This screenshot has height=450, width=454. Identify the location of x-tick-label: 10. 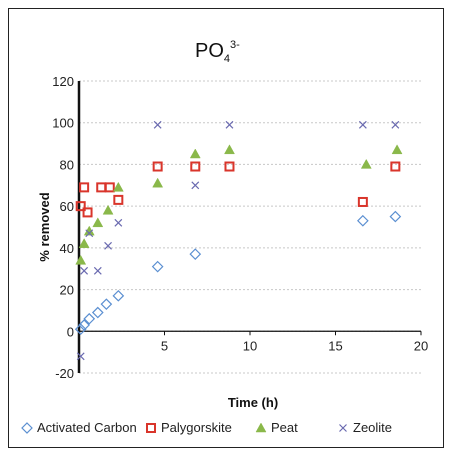
(250, 345).